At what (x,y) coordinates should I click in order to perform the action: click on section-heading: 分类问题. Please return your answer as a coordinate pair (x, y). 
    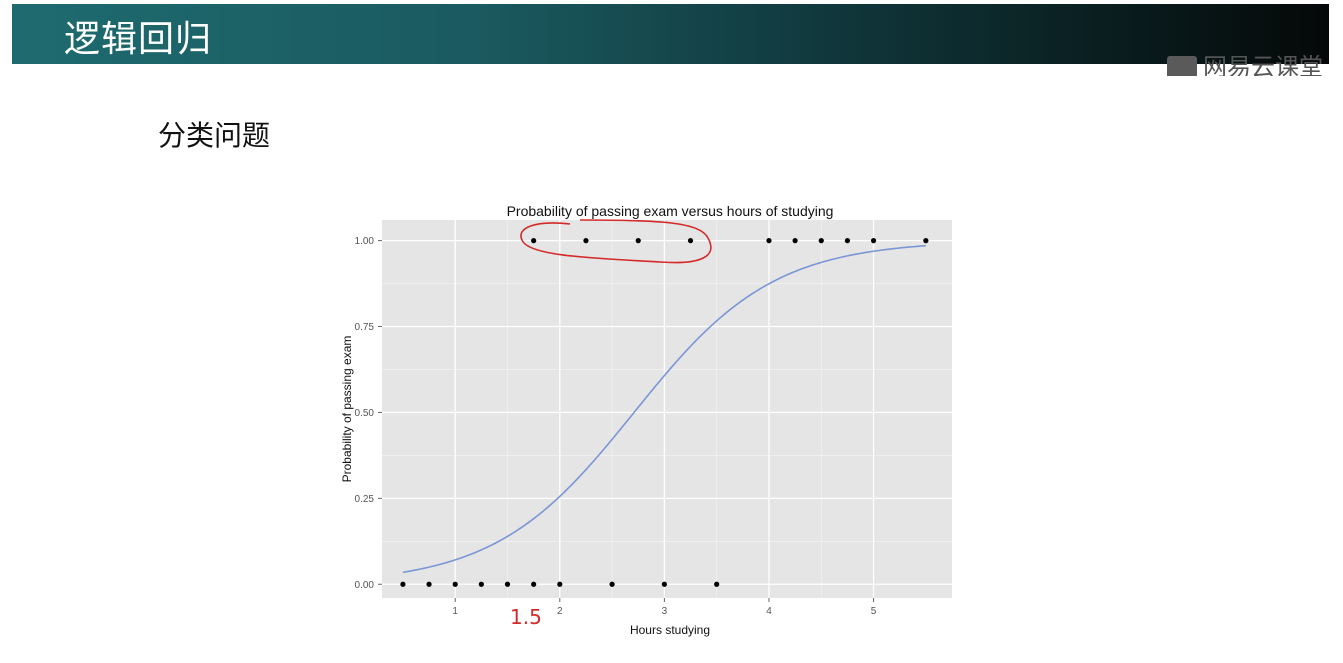
    Looking at the image, I should click on (214, 135).